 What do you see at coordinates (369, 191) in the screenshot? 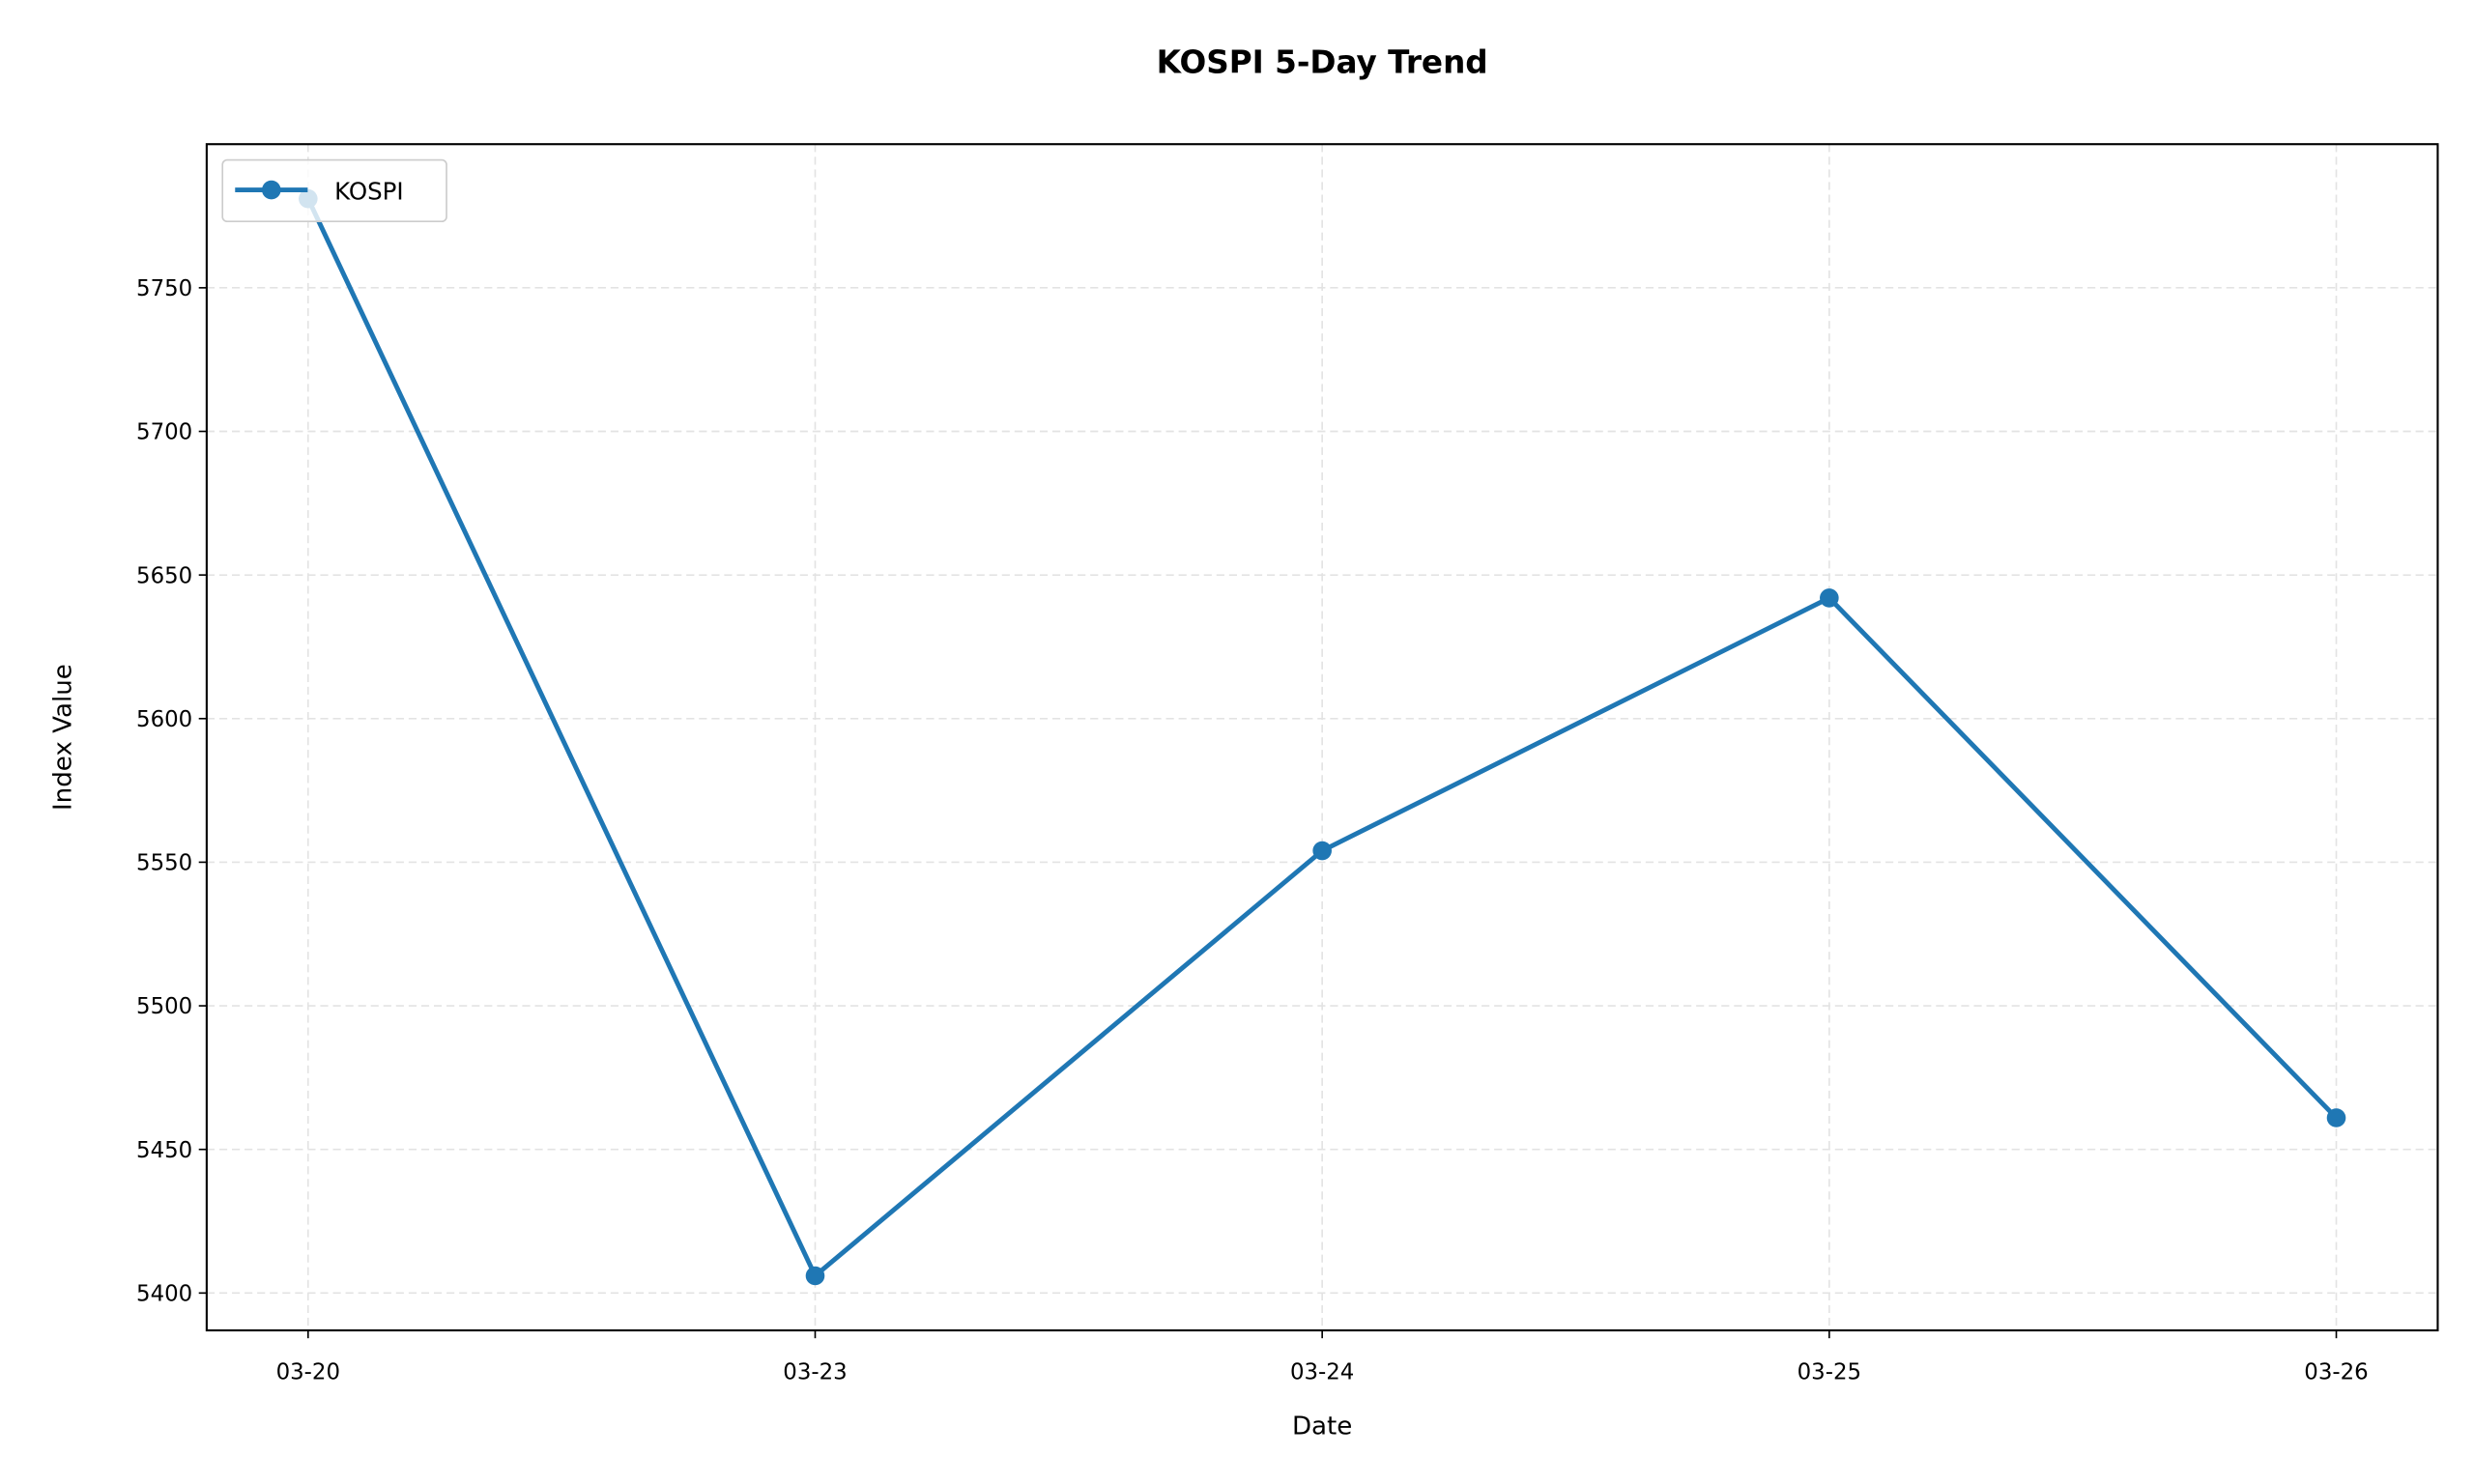
I see `legend-label: KOSPI` at bounding box center [369, 191].